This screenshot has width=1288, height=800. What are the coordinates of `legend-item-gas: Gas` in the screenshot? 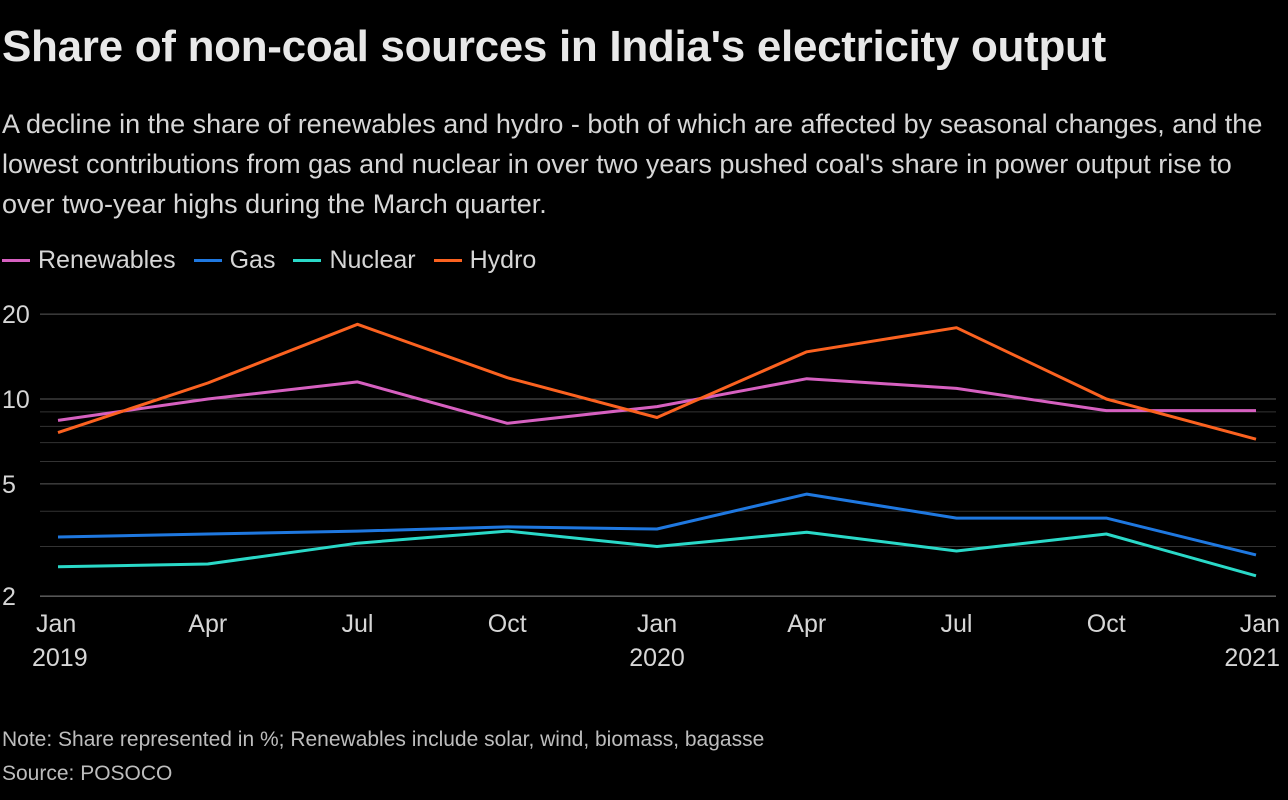 It's located at (234, 260).